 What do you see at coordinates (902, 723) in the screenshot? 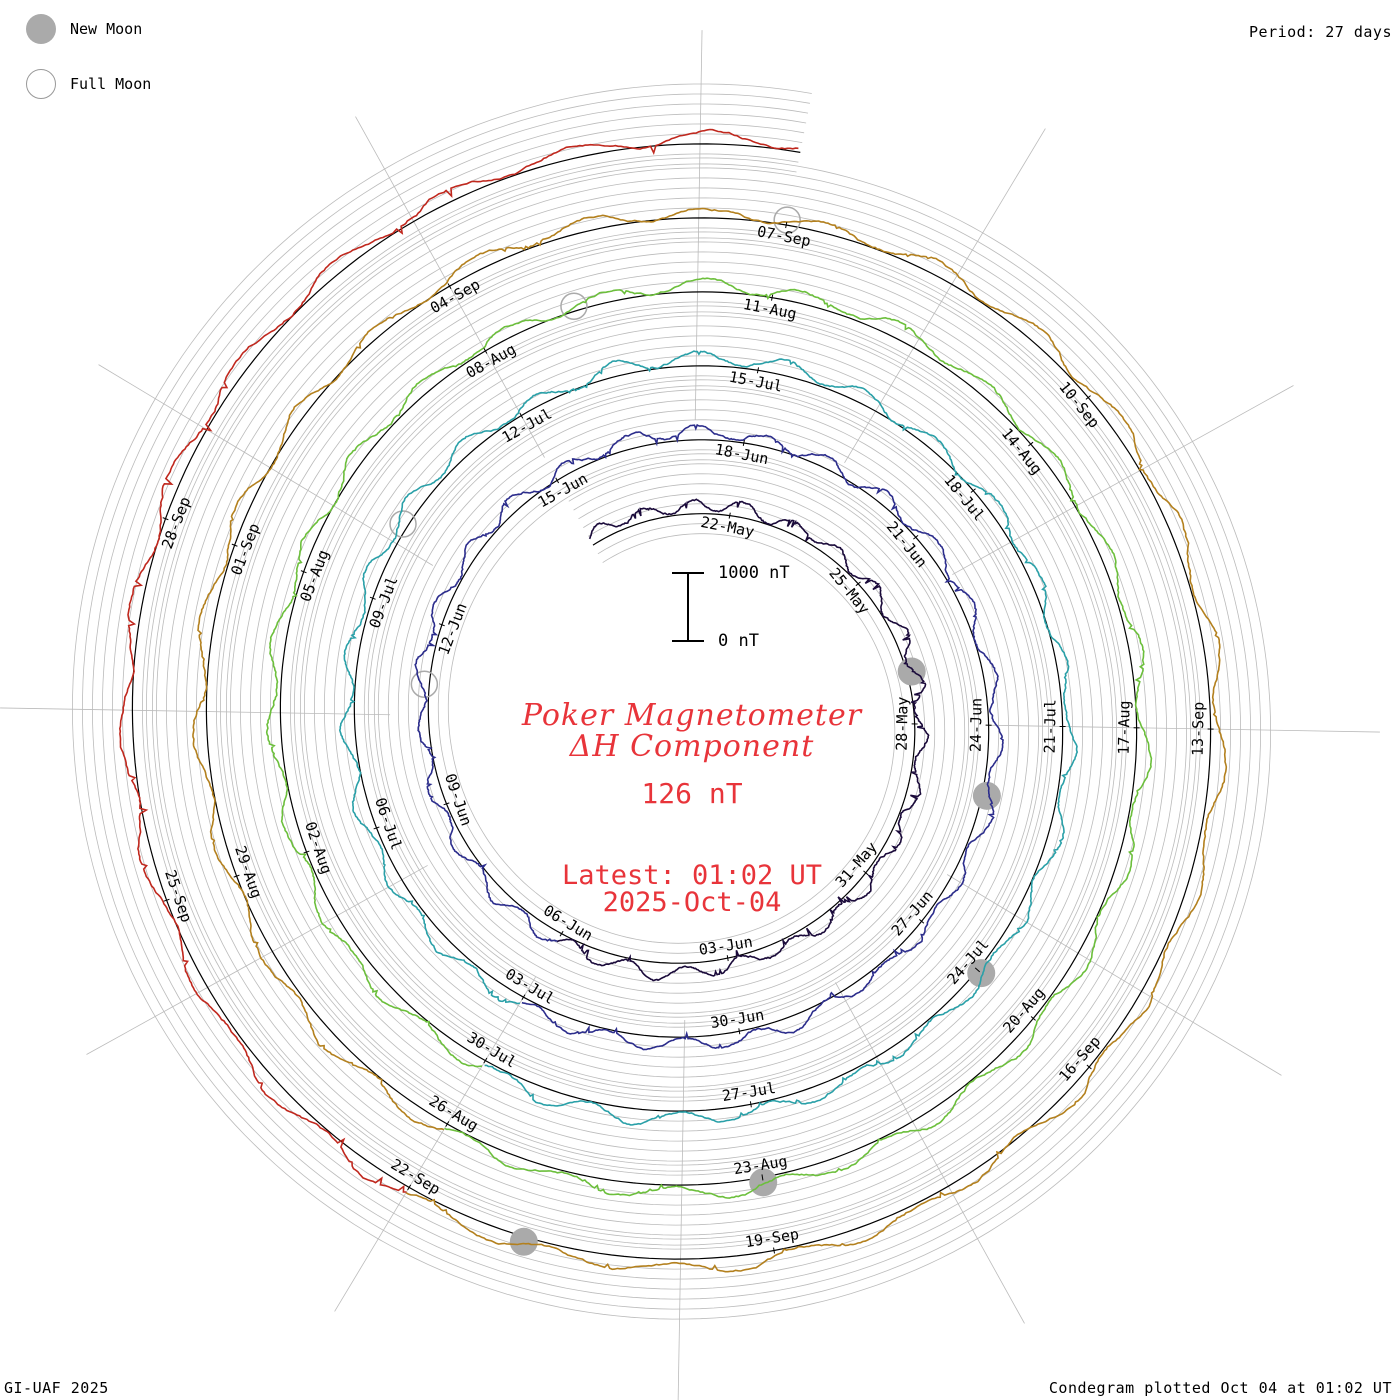
I see `tick-label: 28-May` at bounding box center [902, 723].